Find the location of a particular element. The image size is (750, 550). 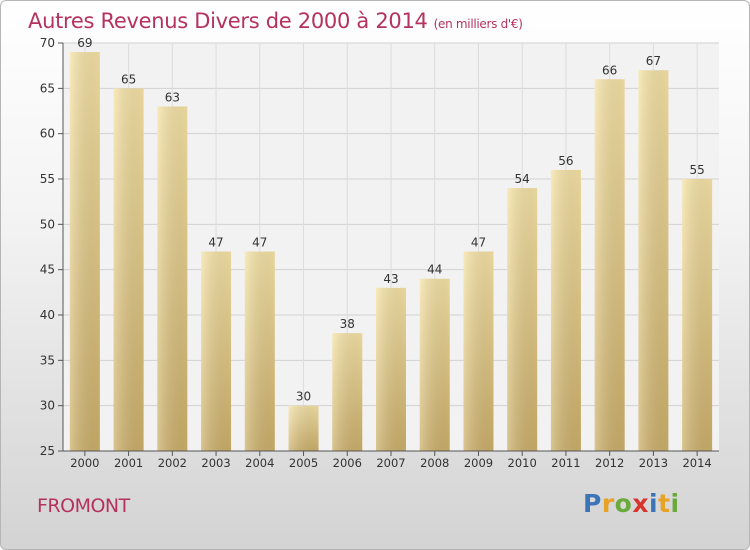

data-label: 30 is located at coordinates (303, 397).